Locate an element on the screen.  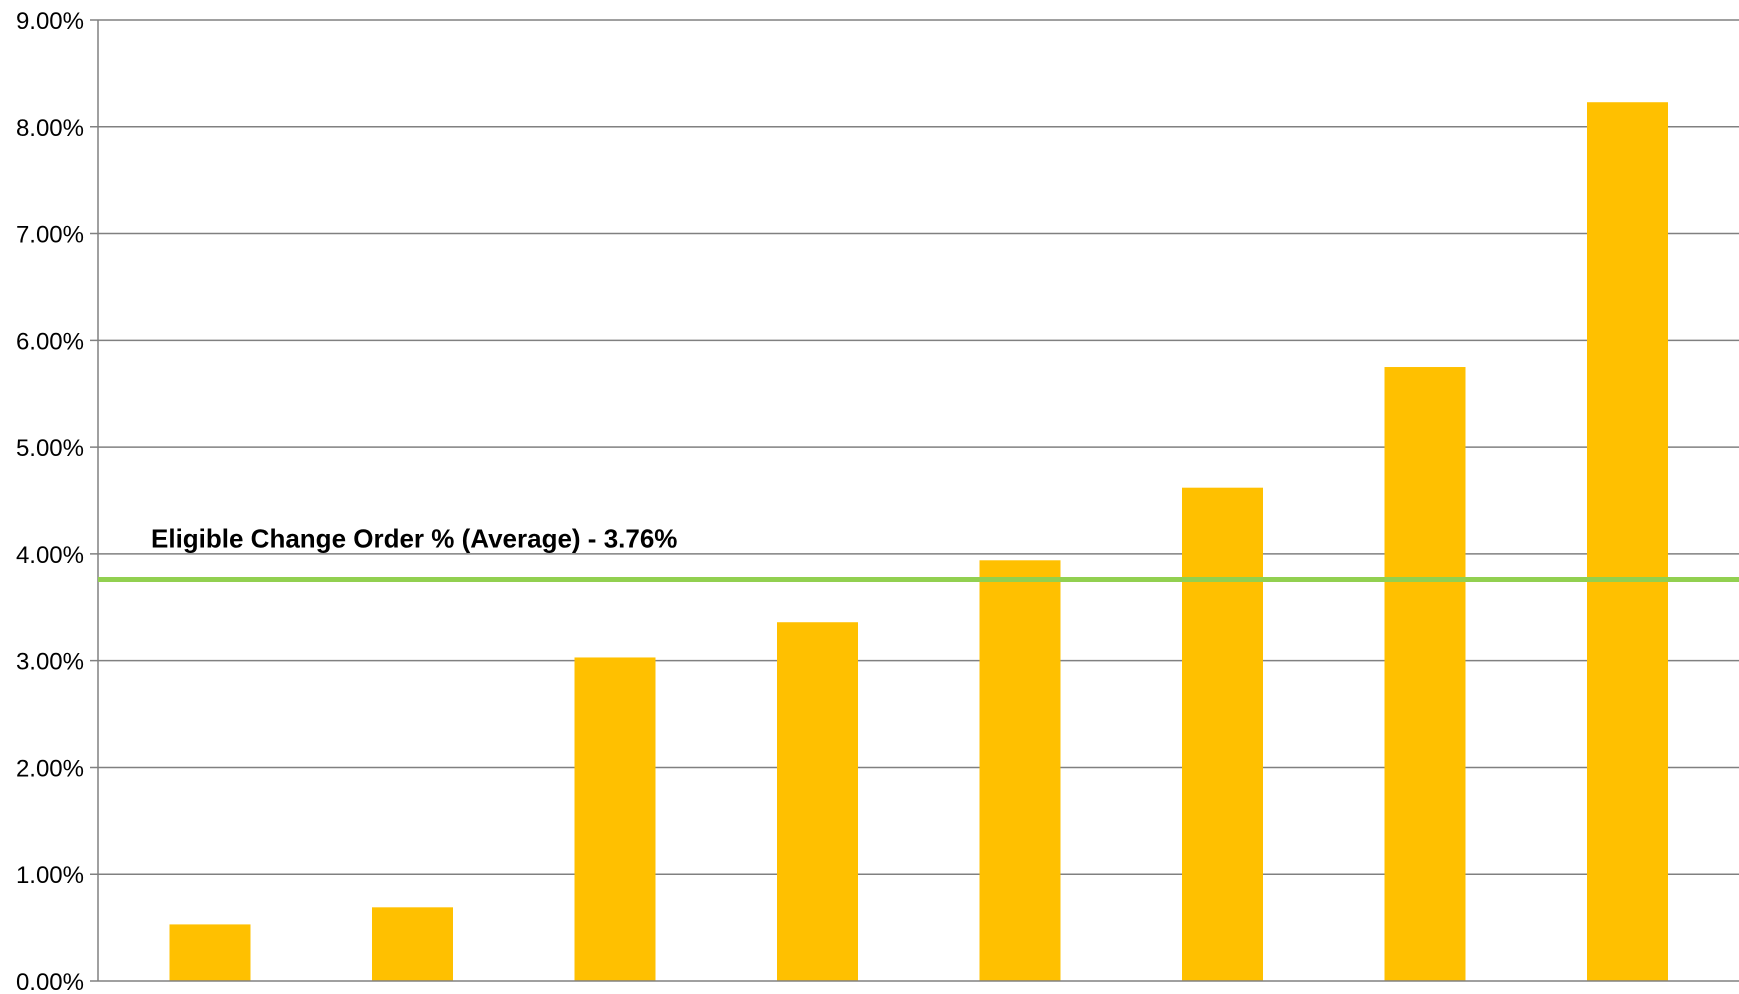
y-tick-label: 5.00% is located at coordinates (50, 448).